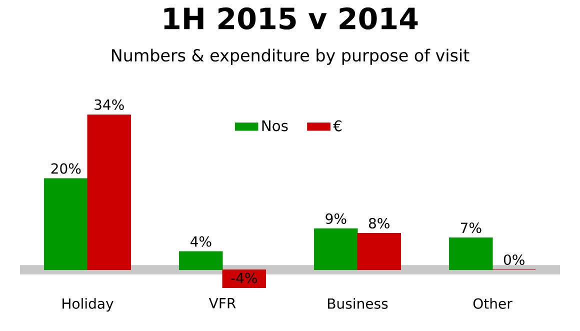 The width and height of the screenshot is (580, 331). Describe the element at coordinates (514, 260) in the screenshot. I see `data-label: 0%` at that location.